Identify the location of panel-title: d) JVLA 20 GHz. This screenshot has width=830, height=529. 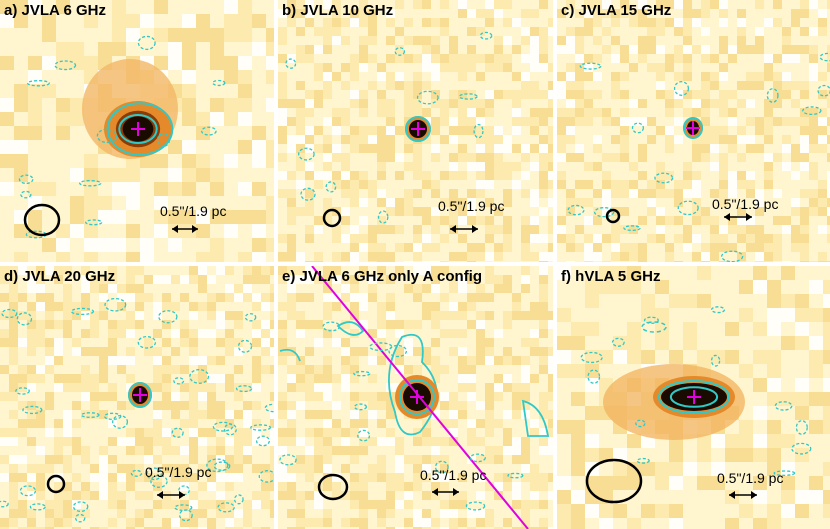
(60, 276).